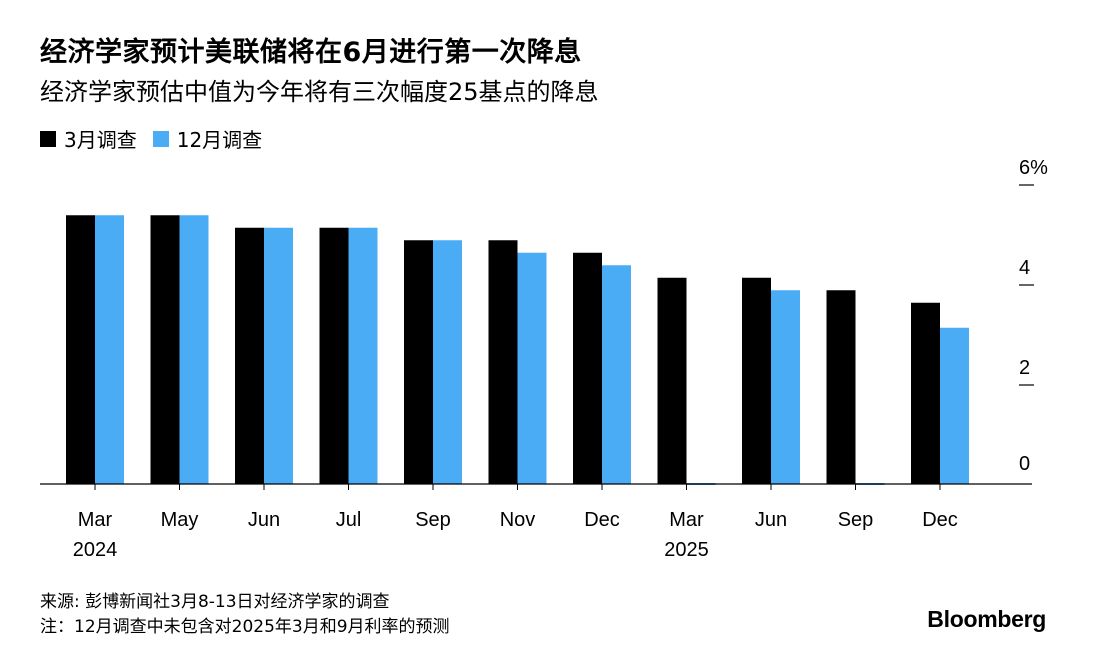  I want to click on x-tick-label: Nov, so click(518, 520).